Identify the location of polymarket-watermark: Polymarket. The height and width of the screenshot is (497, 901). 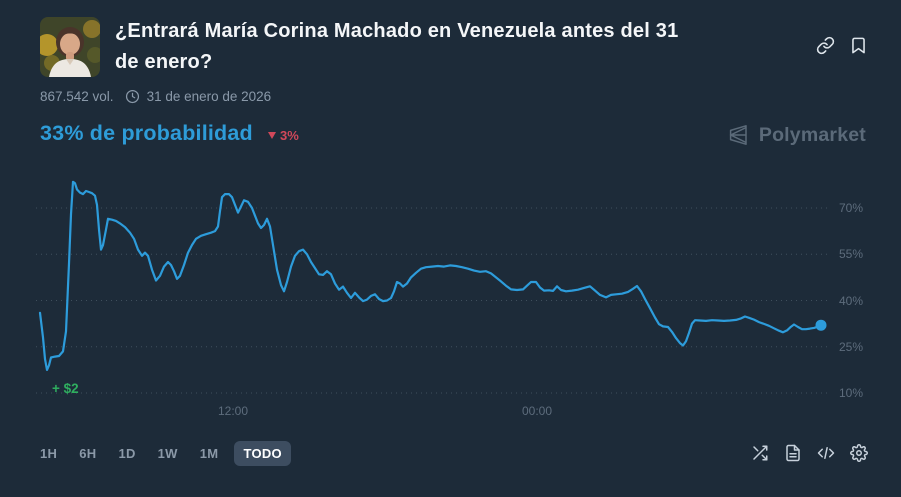
(796, 135).